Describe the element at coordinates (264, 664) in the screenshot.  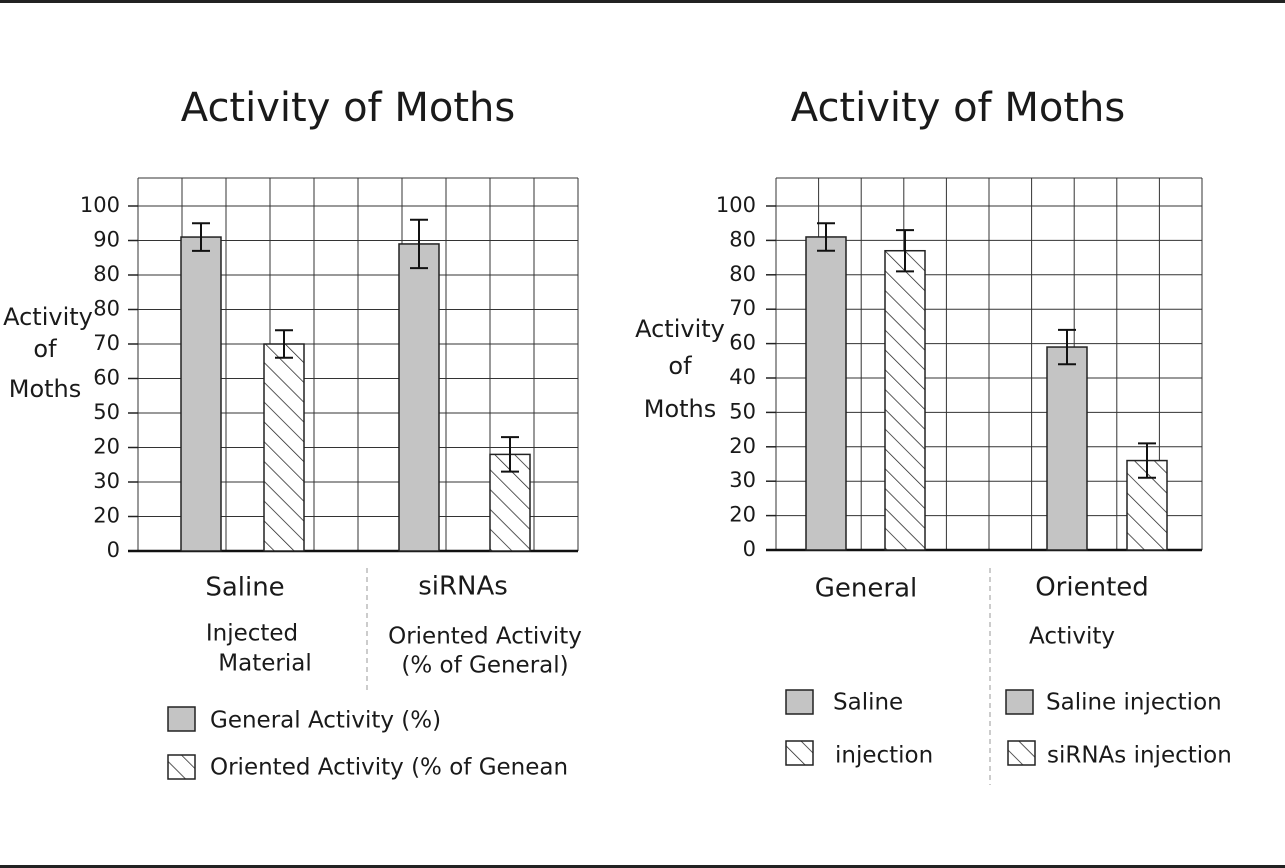
I see `annotation: Material` at that location.